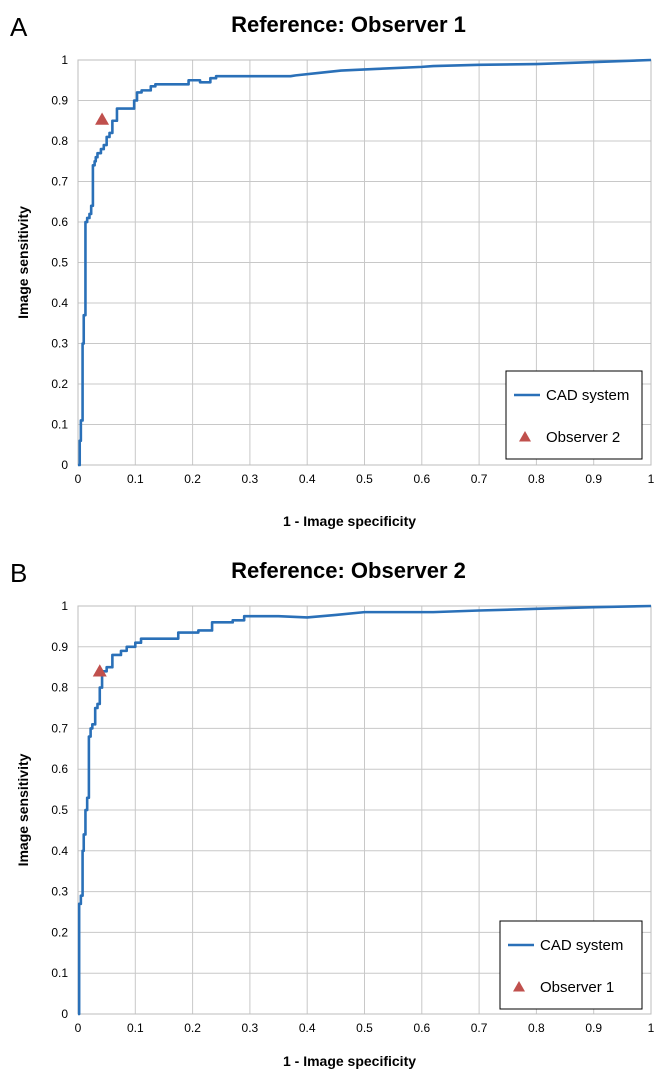  What do you see at coordinates (59, 182) in the screenshot?
I see `chart-a-ytick-label-7: 0.7` at bounding box center [59, 182].